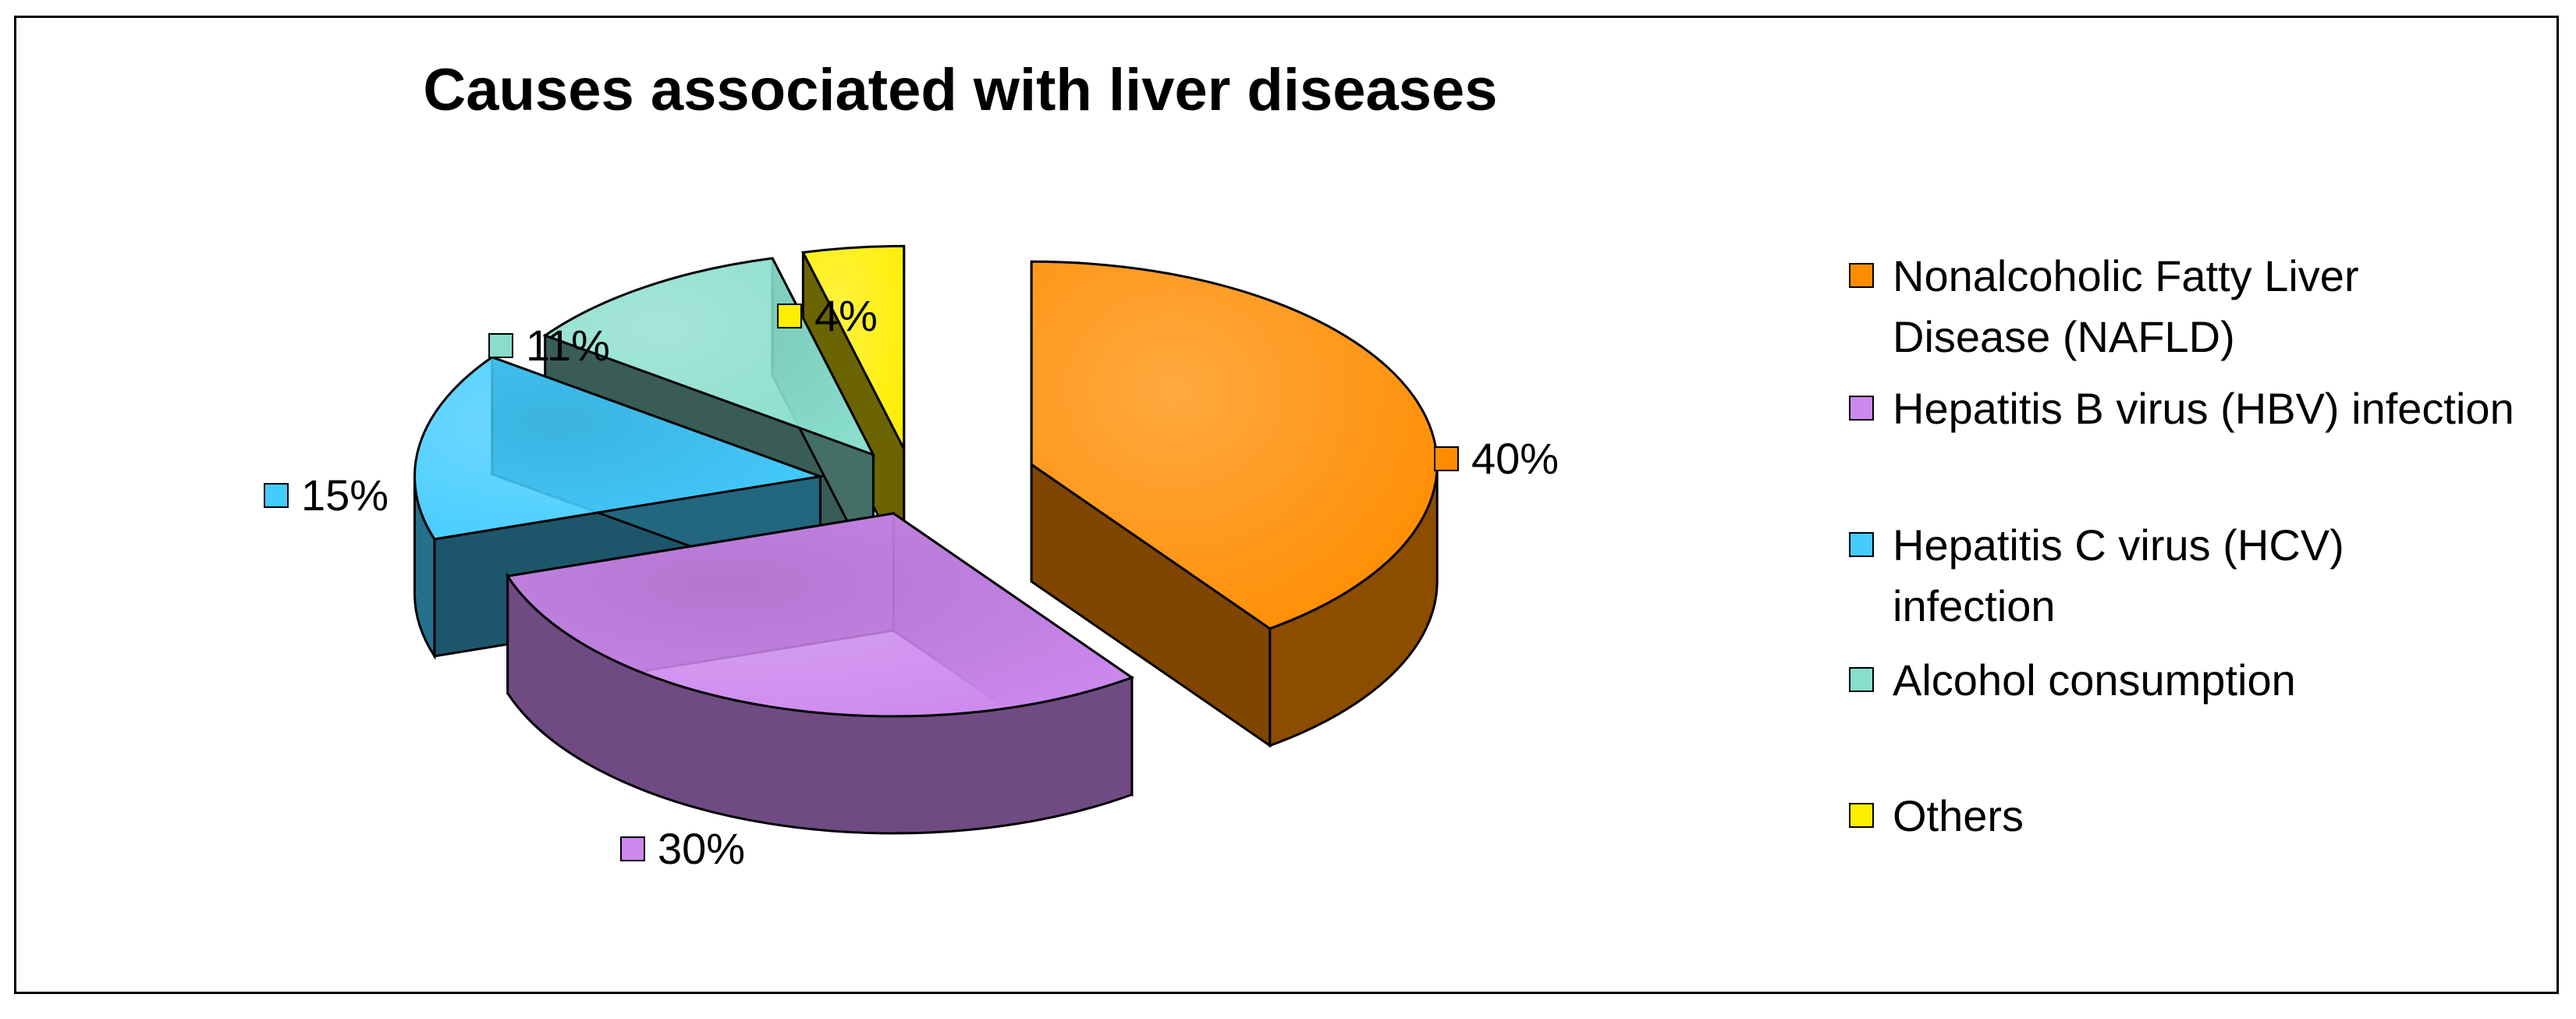  I want to click on data-label-text: 15%, so click(345, 495).